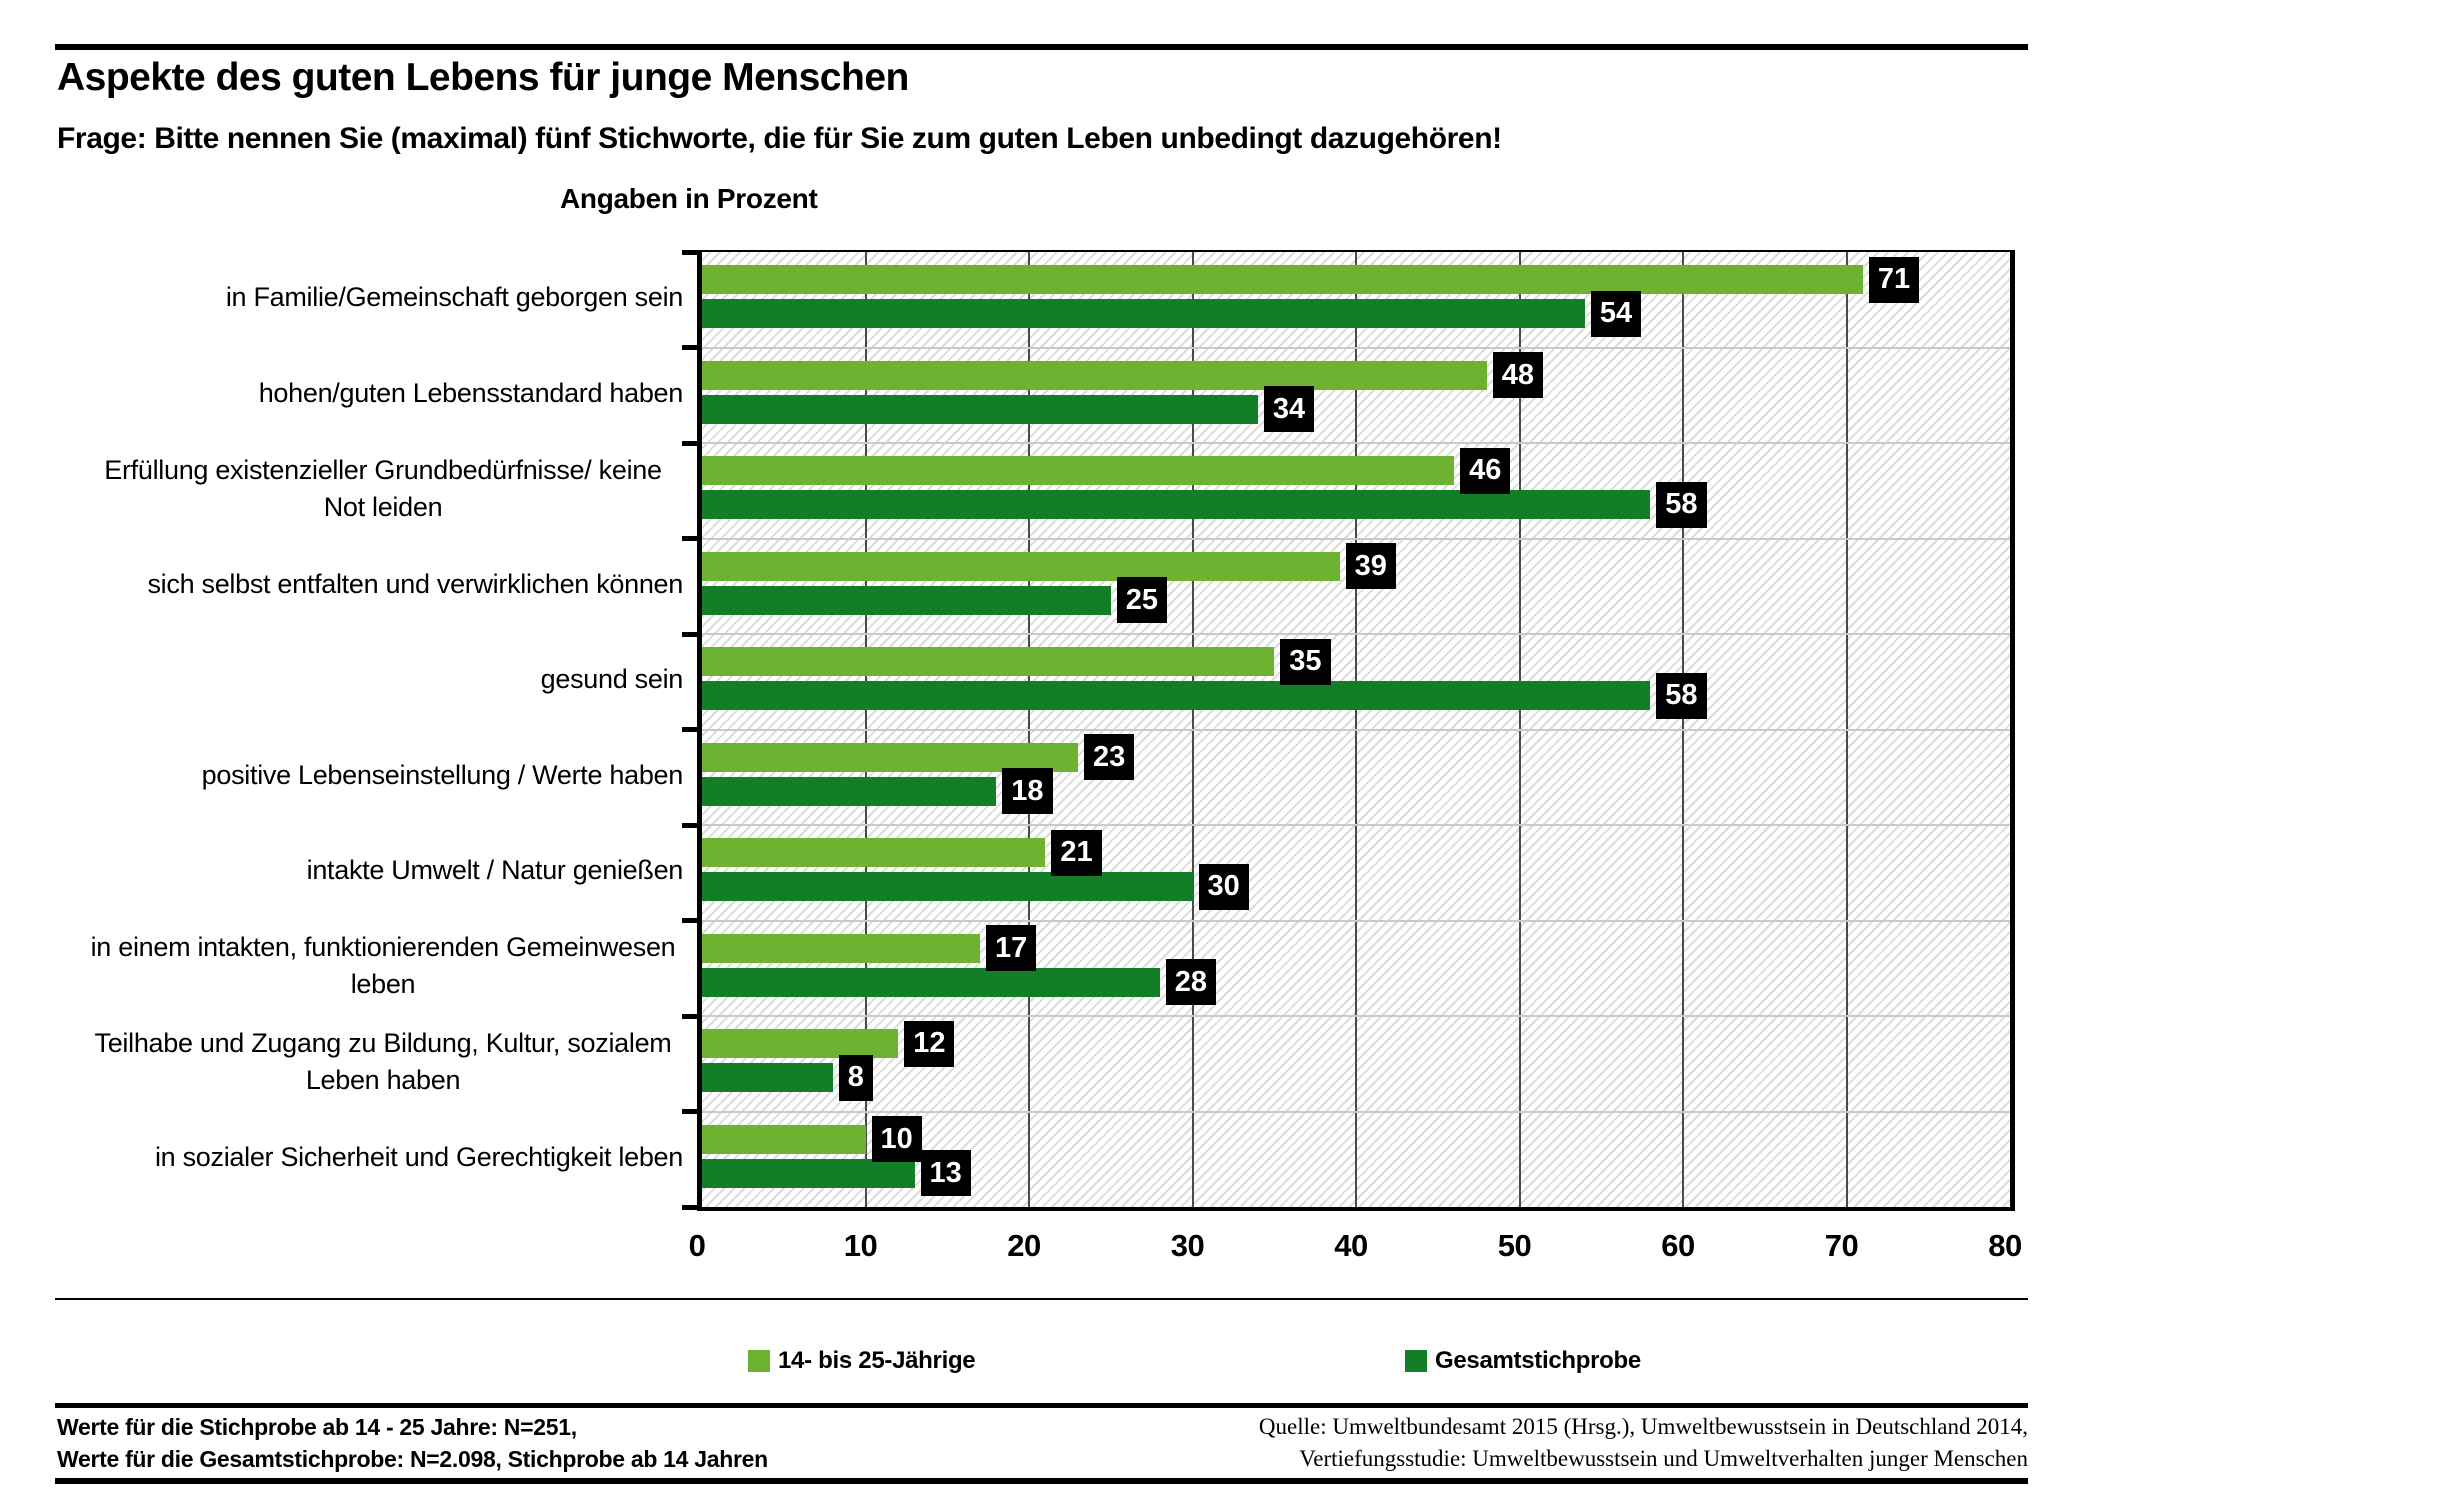 The height and width of the screenshot is (1488, 2451). What do you see at coordinates (1514, 1245) in the screenshot?
I see `x-tick-label: 50` at bounding box center [1514, 1245].